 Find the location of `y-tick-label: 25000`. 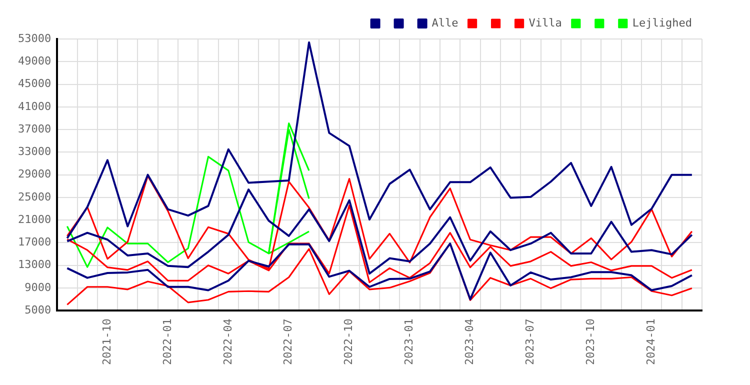

y-tick-label: 25000 is located at coordinates (35, 197).